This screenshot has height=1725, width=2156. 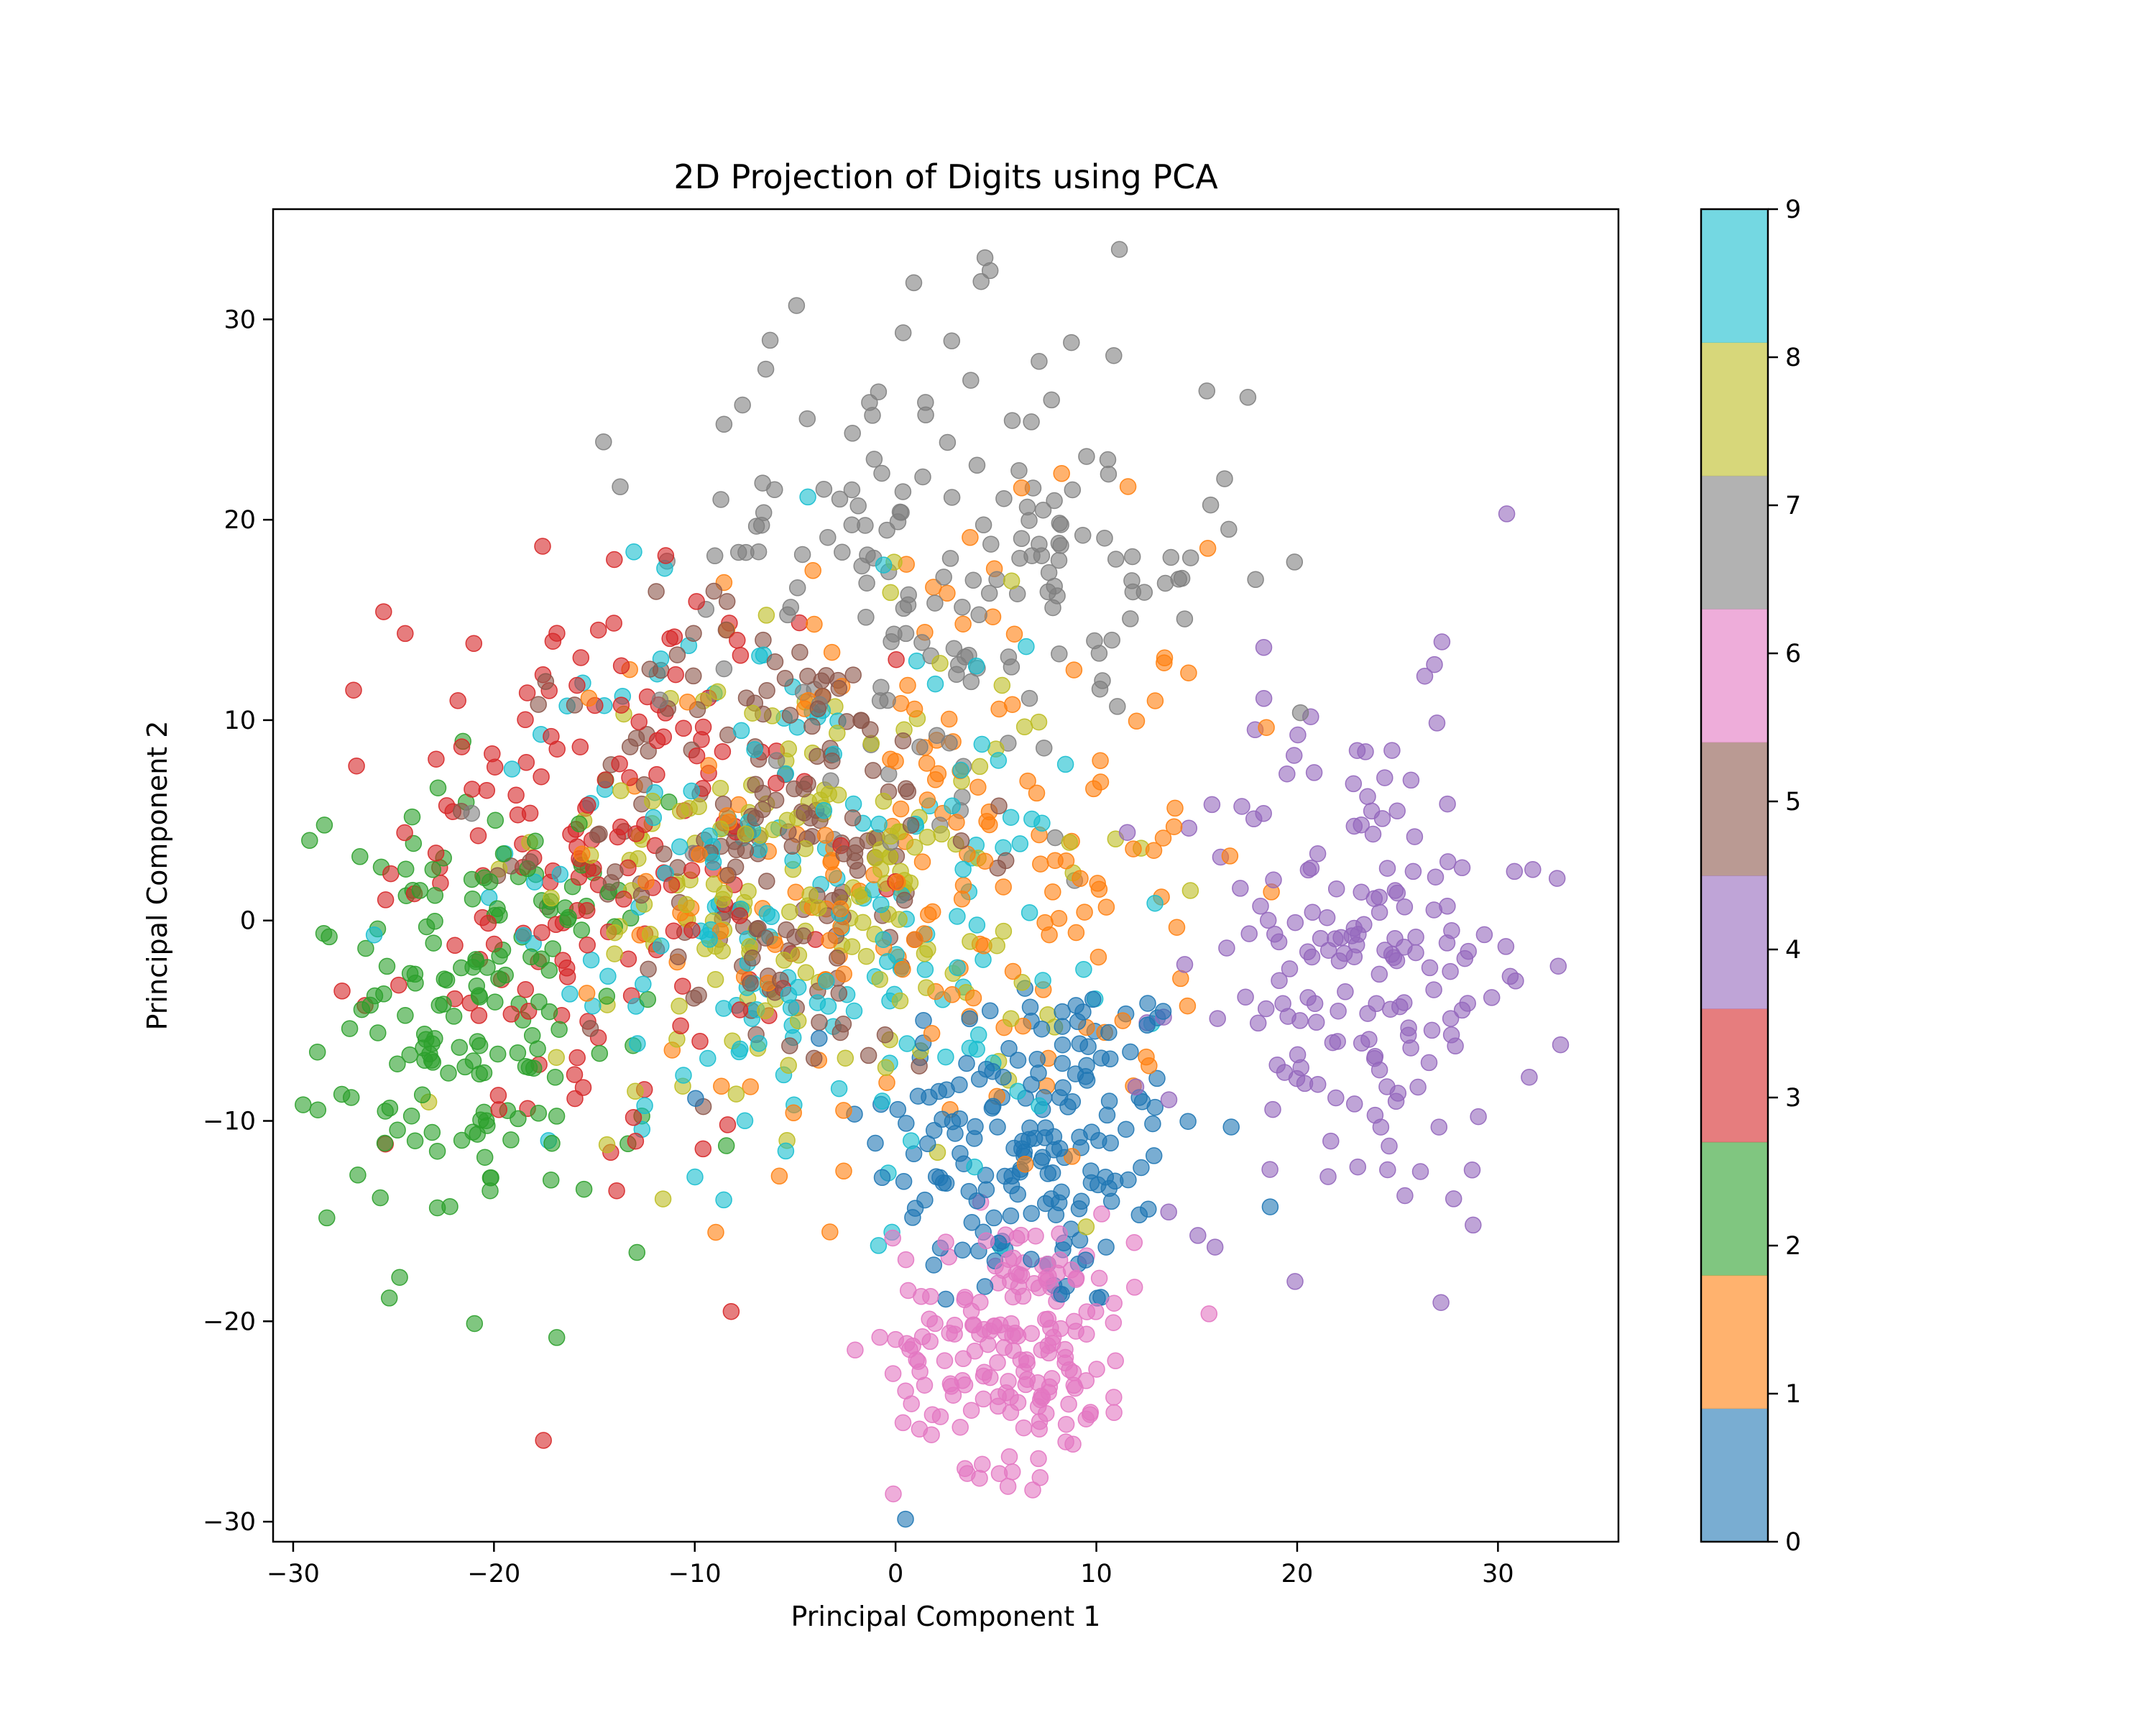 I want to click on x-tick-label: 20, so click(x=1297, y=1574).